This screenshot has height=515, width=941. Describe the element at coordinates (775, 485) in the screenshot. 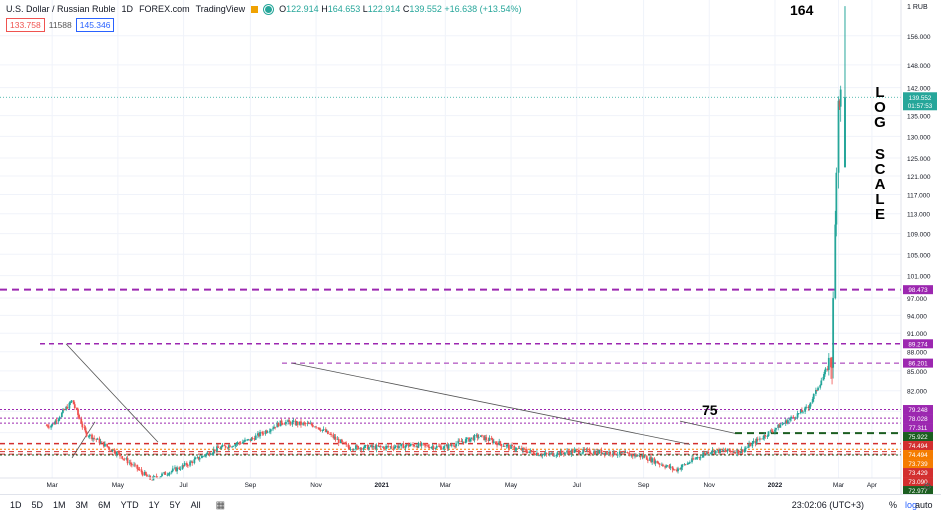

I see `x-tick-label: 2022` at that location.